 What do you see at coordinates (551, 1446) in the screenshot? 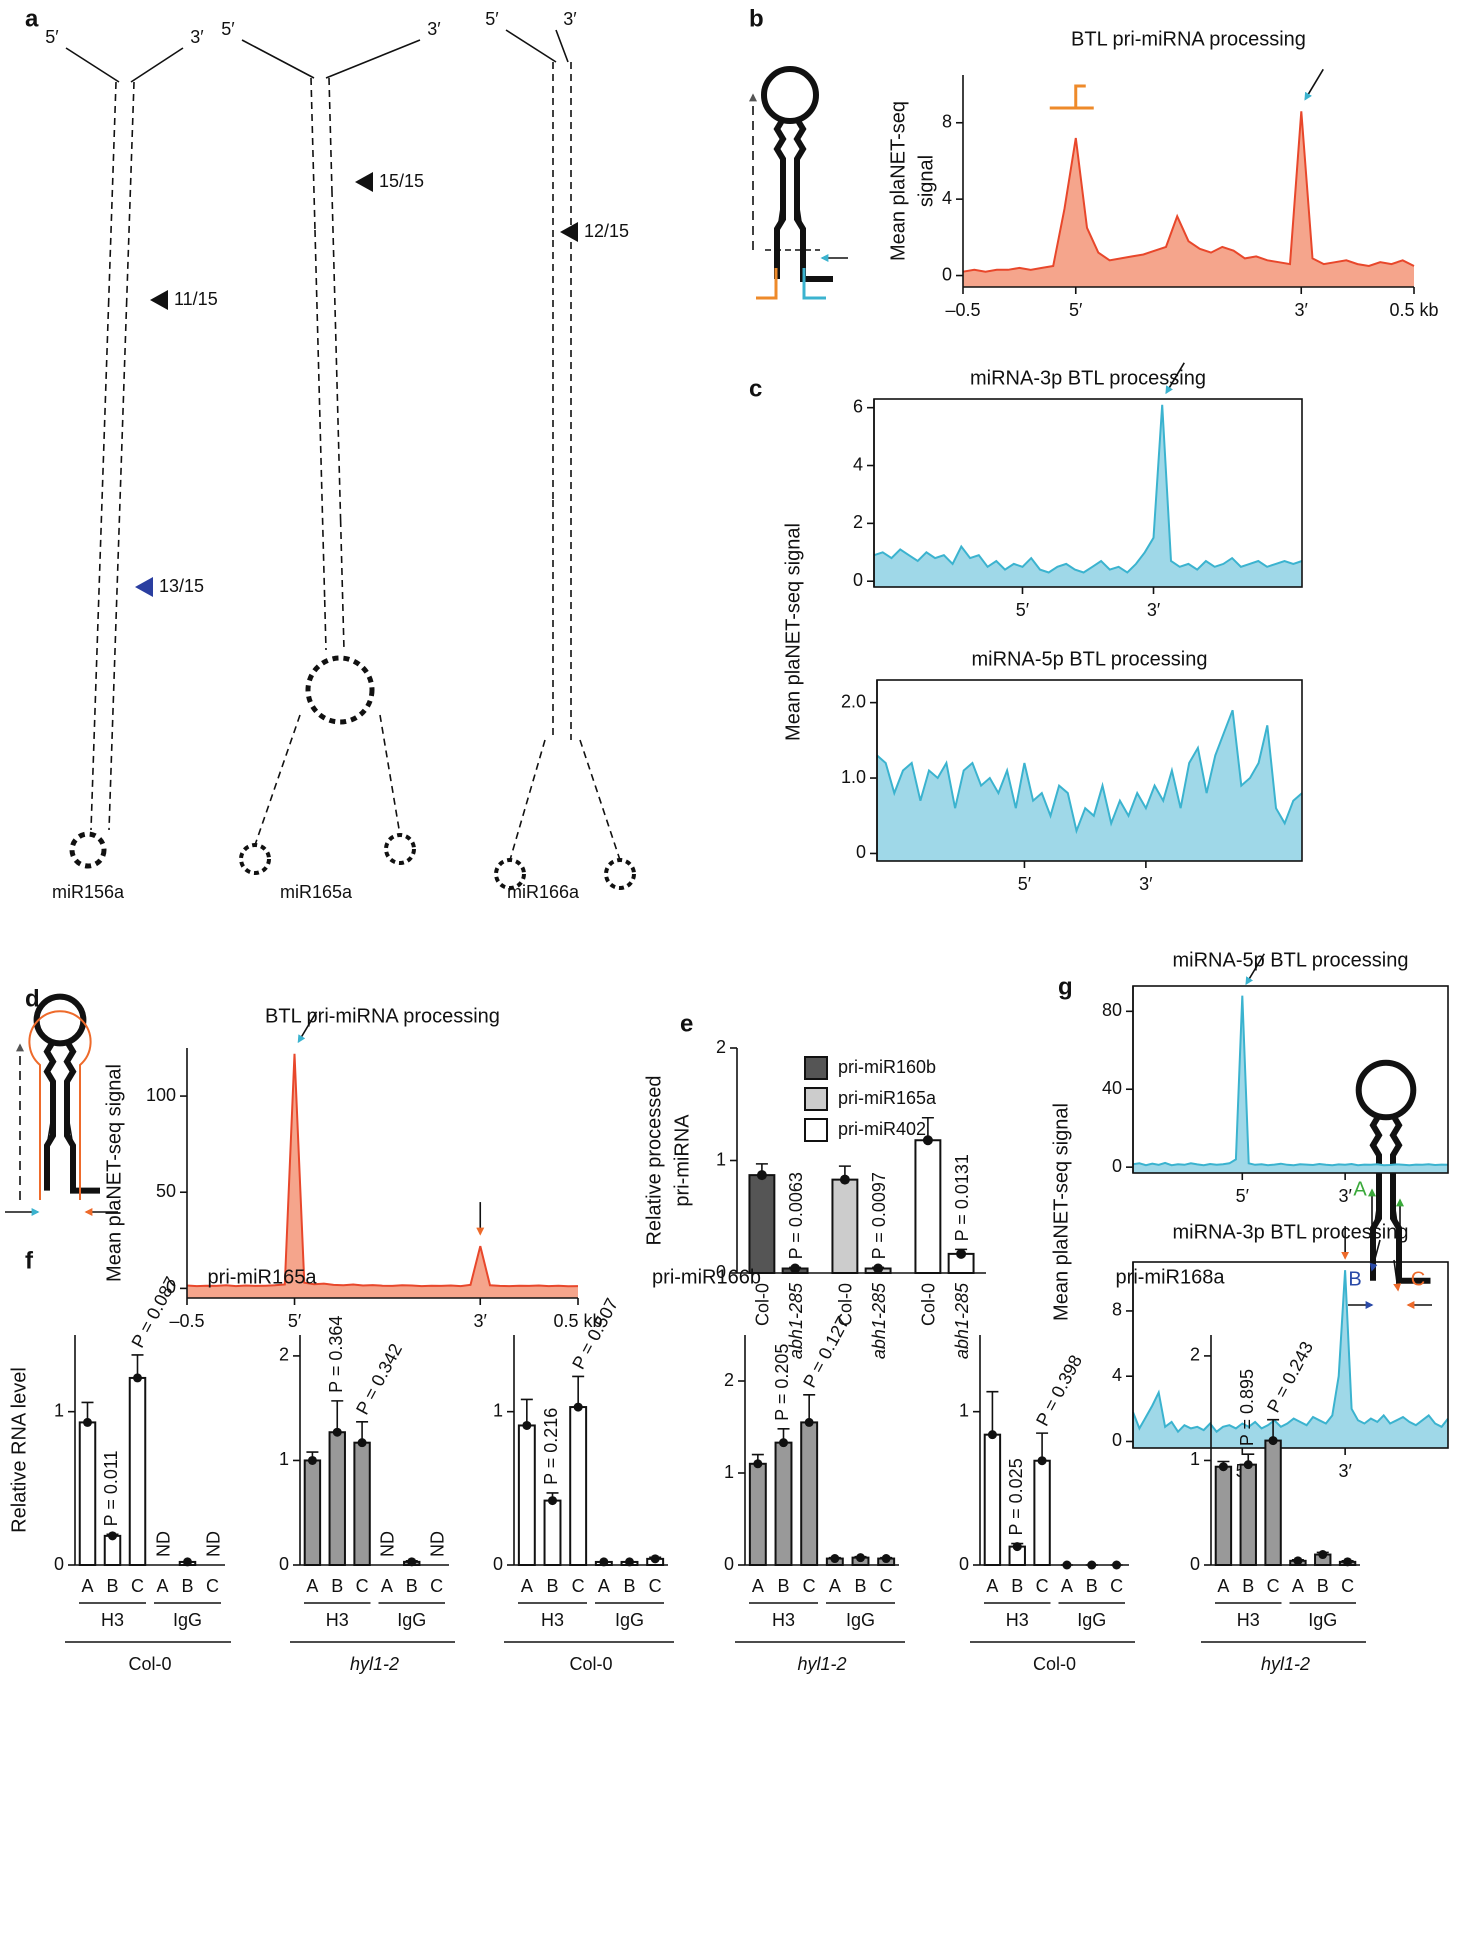
I see `p-value: P = 0.216` at bounding box center [551, 1446].